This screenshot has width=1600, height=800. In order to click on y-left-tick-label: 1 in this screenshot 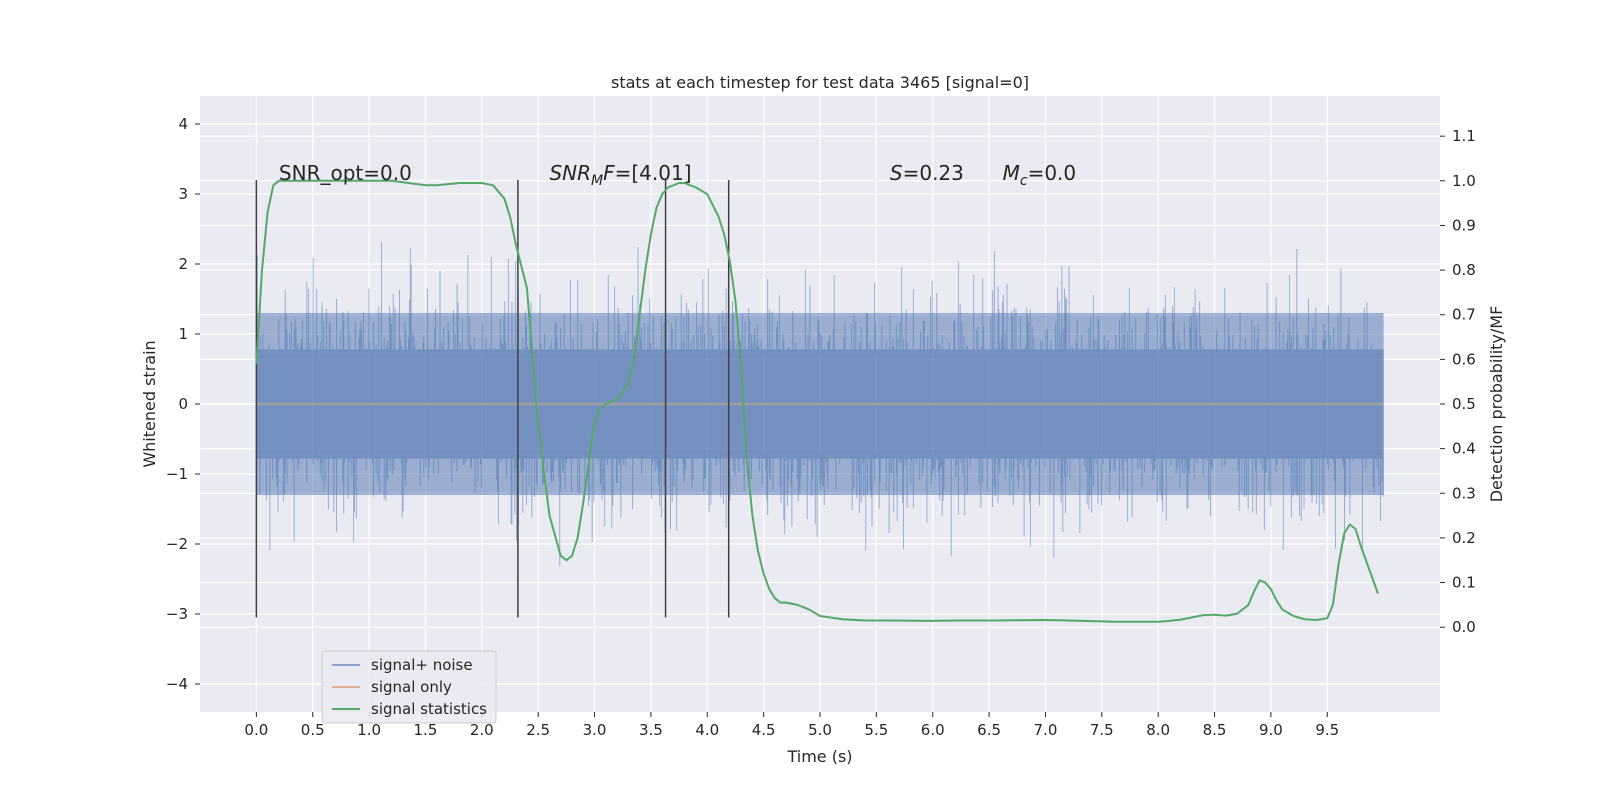, I will do `click(183, 334)`.